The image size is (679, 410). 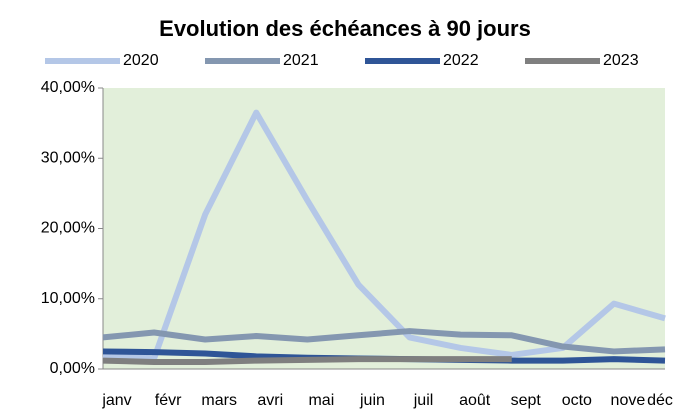 I want to click on x-tick-label: juil, so click(x=423, y=400).